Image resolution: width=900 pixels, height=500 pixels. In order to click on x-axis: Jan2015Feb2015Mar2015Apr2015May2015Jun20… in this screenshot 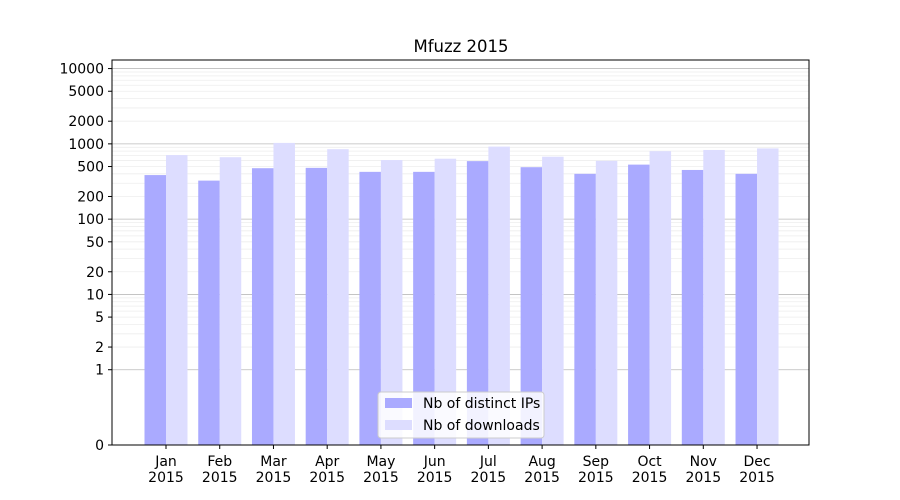, I will do `click(461, 465)`.